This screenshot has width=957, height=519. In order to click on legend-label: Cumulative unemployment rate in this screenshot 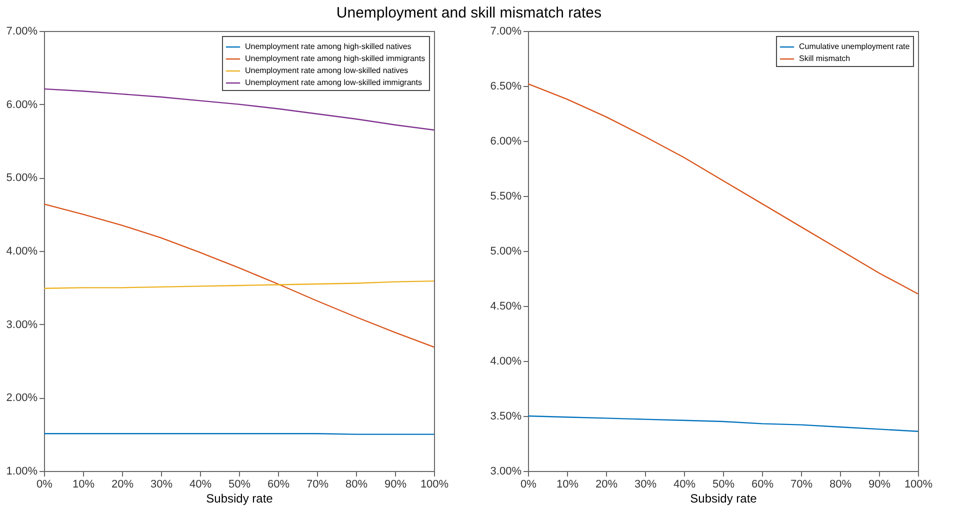, I will do `click(854, 46)`.